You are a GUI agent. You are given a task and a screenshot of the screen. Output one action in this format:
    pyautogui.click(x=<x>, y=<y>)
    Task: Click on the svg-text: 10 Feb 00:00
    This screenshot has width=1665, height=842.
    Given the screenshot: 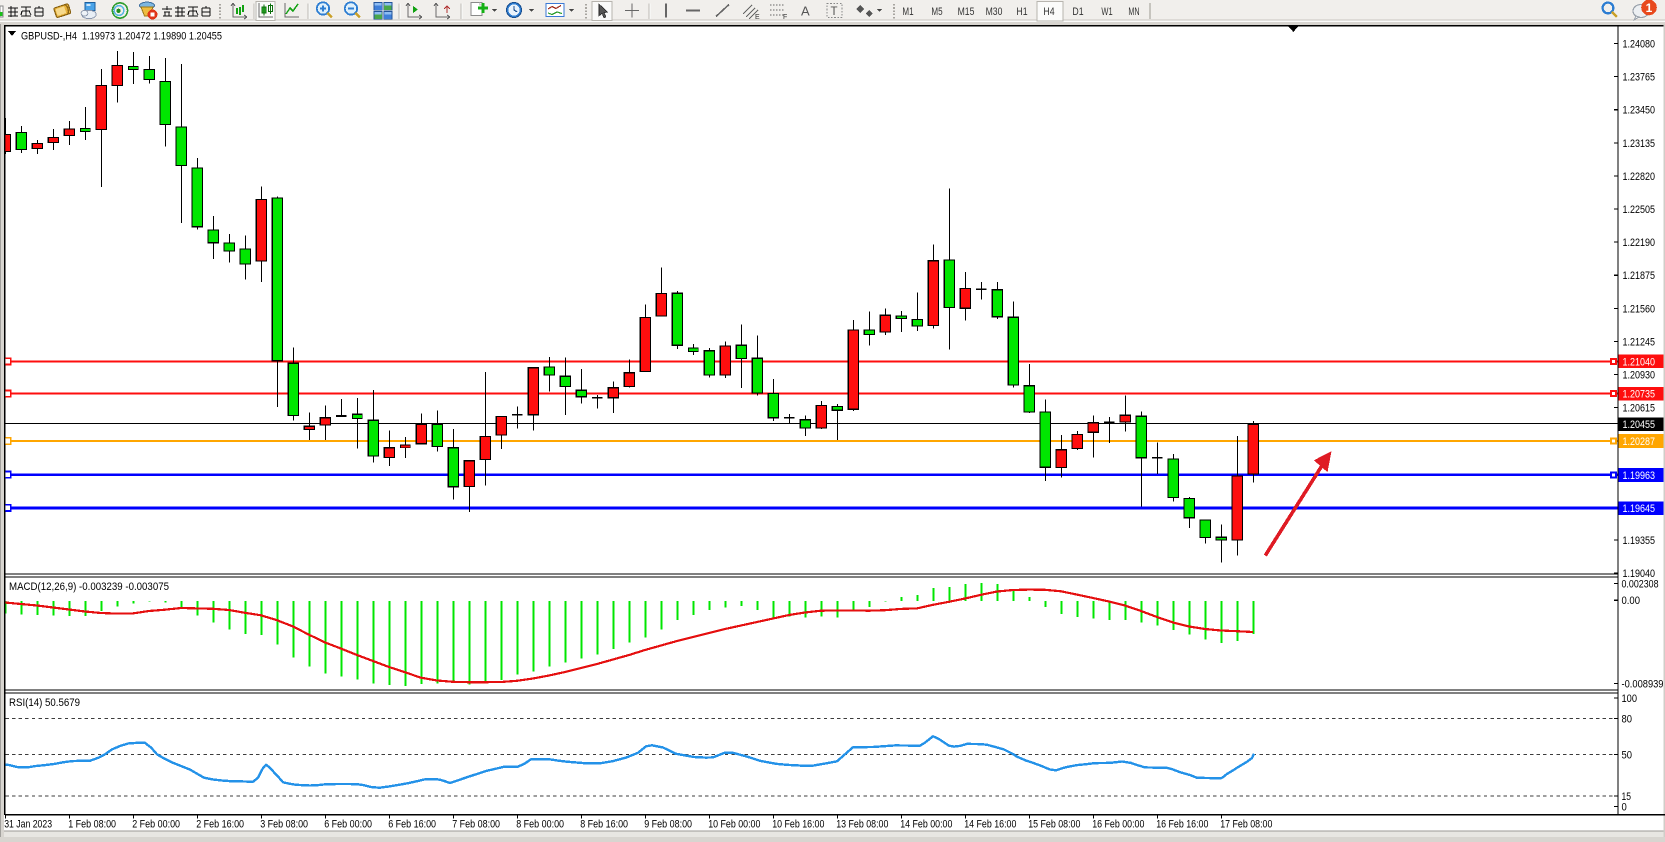 What is the action you would take?
    pyautogui.click(x=734, y=825)
    